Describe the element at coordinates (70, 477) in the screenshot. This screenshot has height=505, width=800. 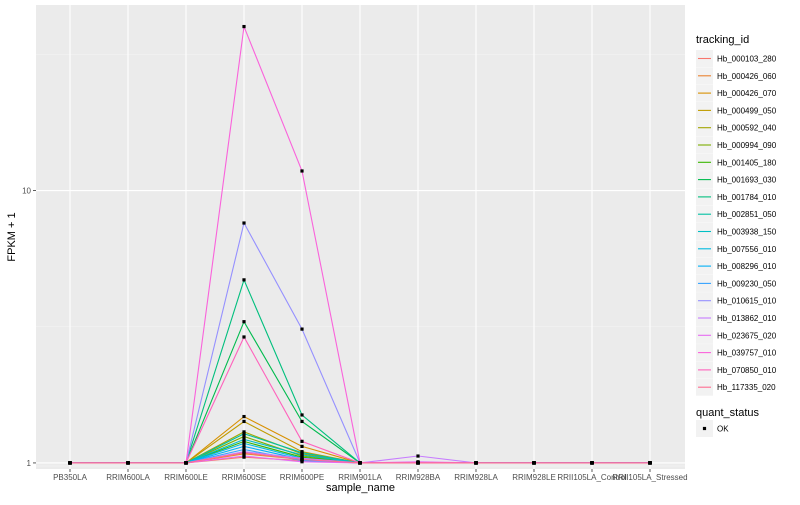
I see `x-tick-label: PB350LA` at that location.